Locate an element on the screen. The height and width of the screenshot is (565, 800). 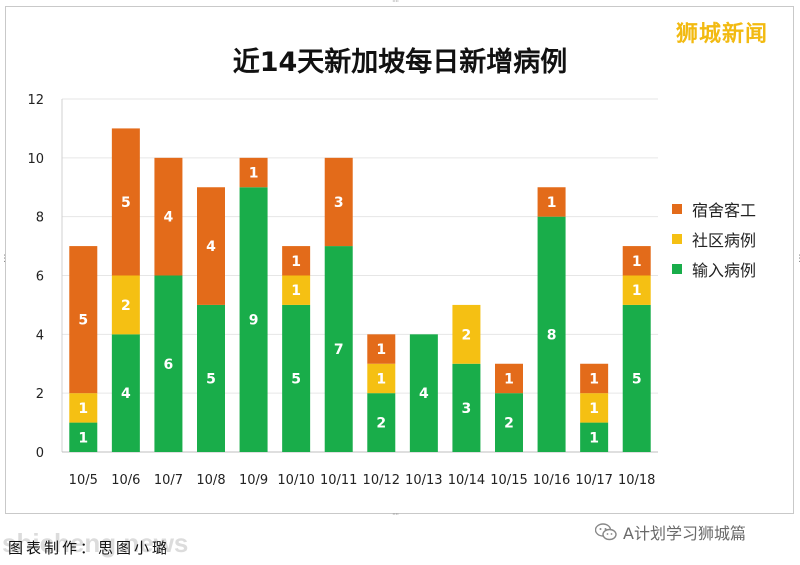
data-label: 9 is located at coordinates (254, 321).